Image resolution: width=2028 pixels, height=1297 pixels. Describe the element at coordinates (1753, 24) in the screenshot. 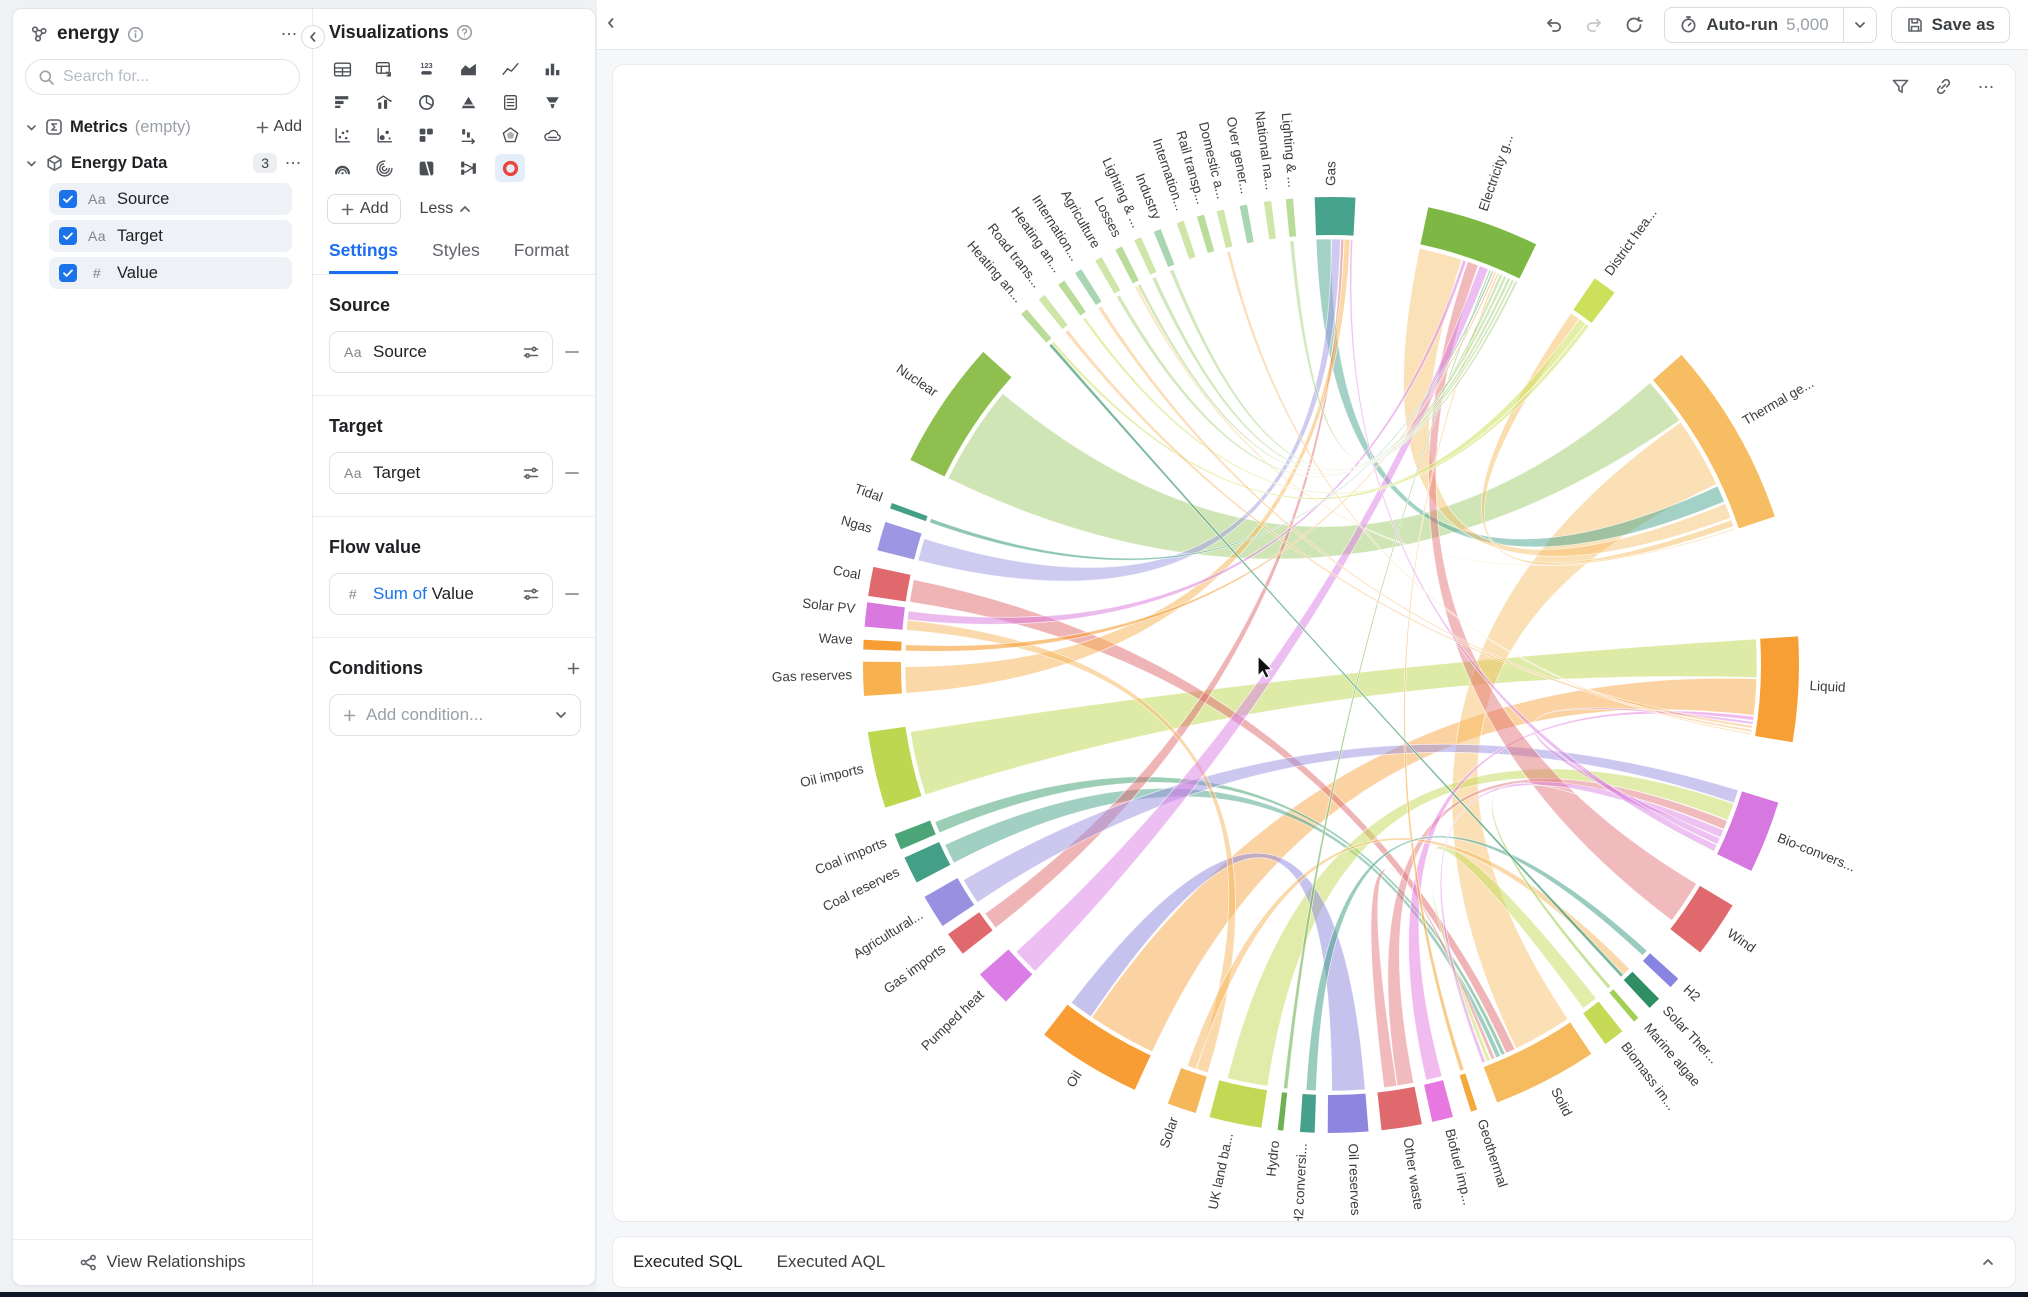

I see `autorun-button: Auto-run 5,000` at that location.